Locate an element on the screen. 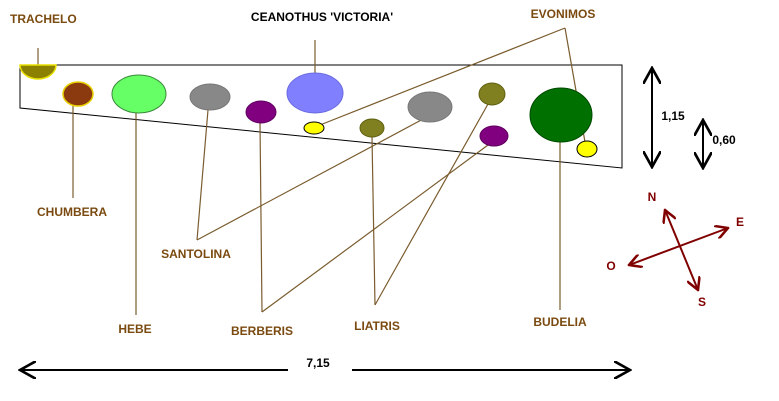  ceanothus-plant is located at coordinates (315, 93).